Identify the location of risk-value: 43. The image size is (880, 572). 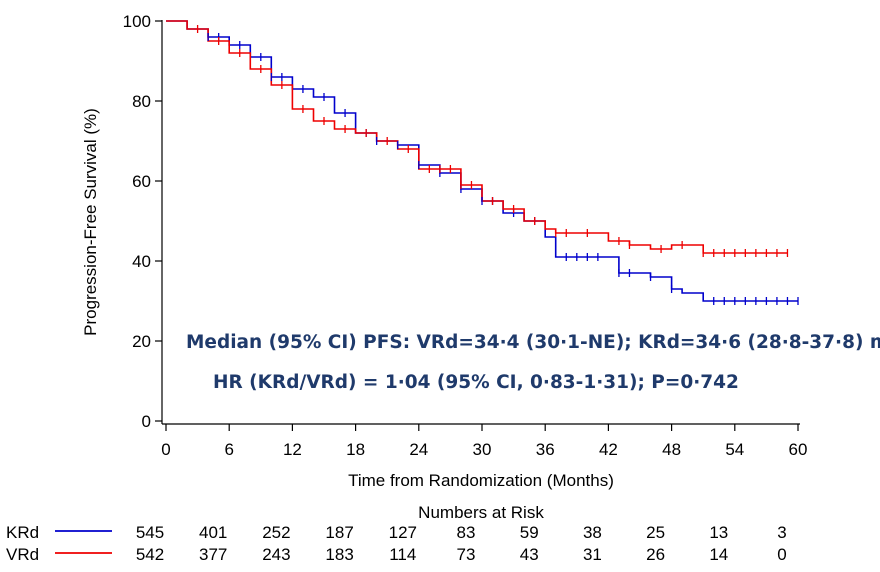
(529, 554).